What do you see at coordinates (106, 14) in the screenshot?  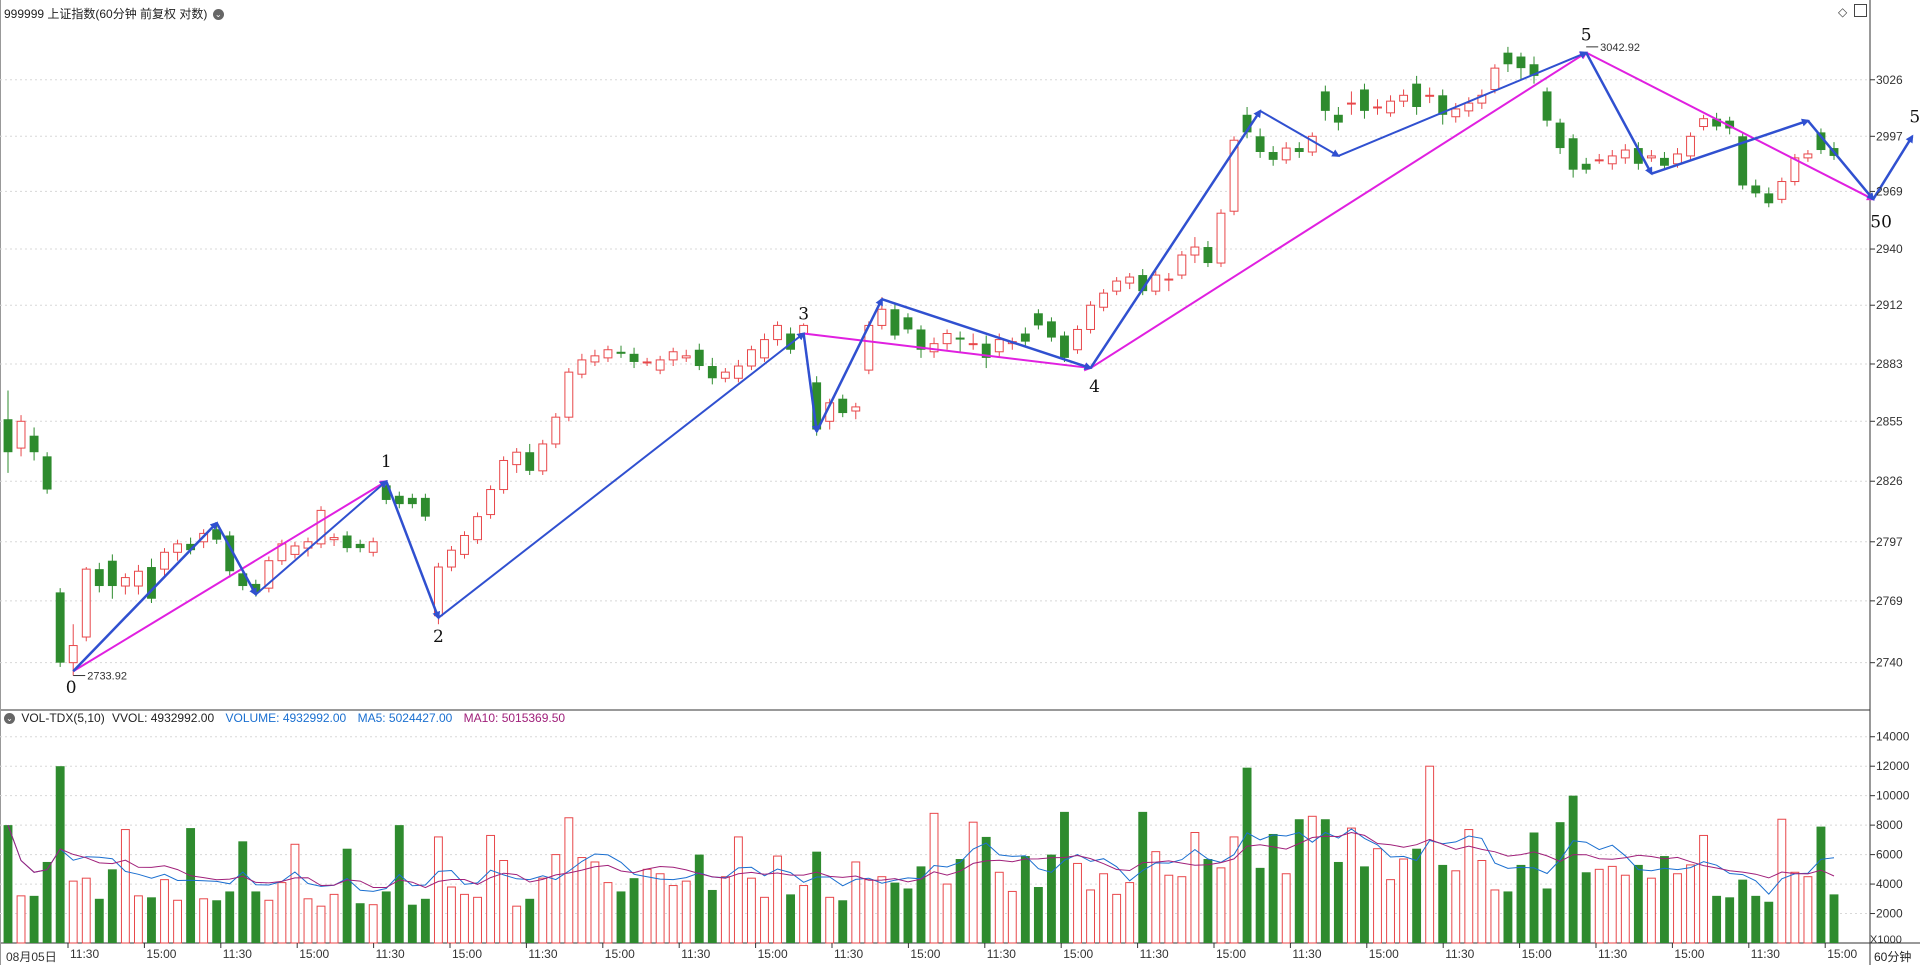 I see `chart-title-text: 999999 上证指数(60分钟 前复权 对数)` at bounding box center [106, 14].